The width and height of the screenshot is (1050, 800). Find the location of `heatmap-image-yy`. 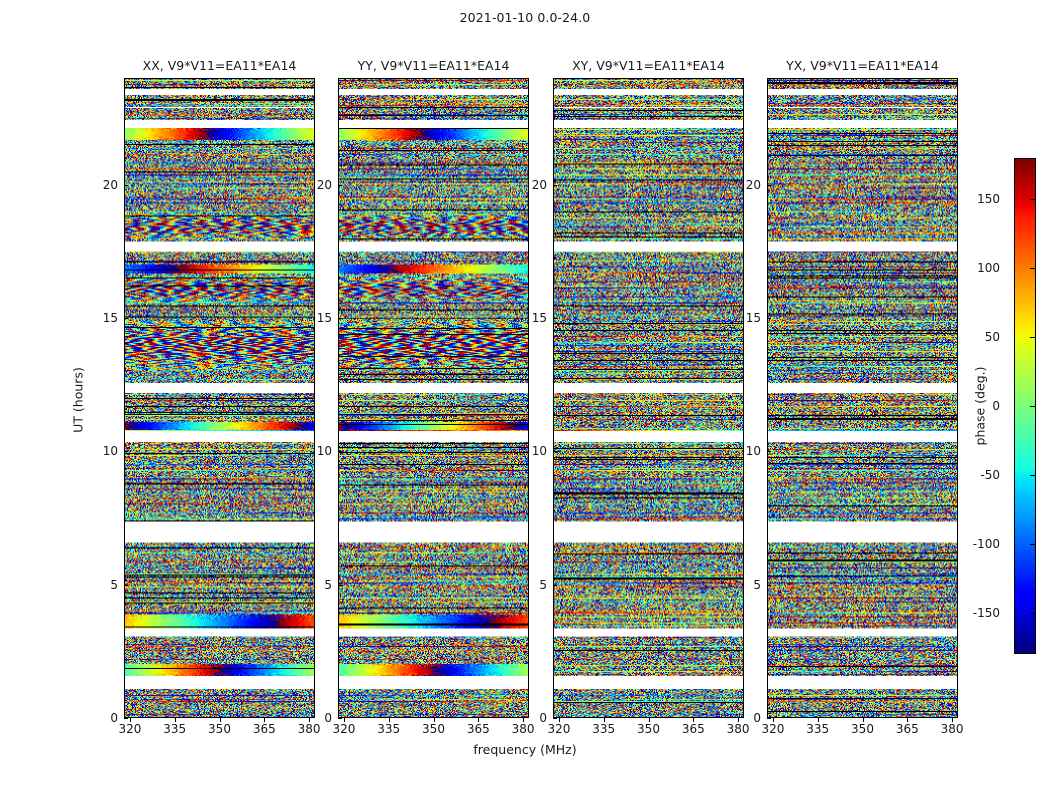

heatmap-image-yy is located at coordinates (433, 398).